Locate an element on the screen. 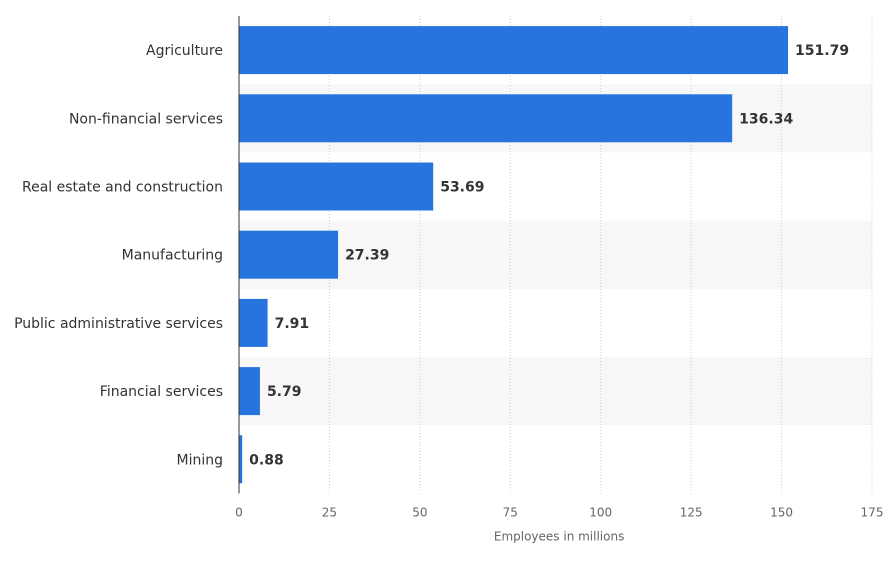 The height and width of the screenshot is (571, 883). value-label: 53.69 is located at coordinates (462, 188).